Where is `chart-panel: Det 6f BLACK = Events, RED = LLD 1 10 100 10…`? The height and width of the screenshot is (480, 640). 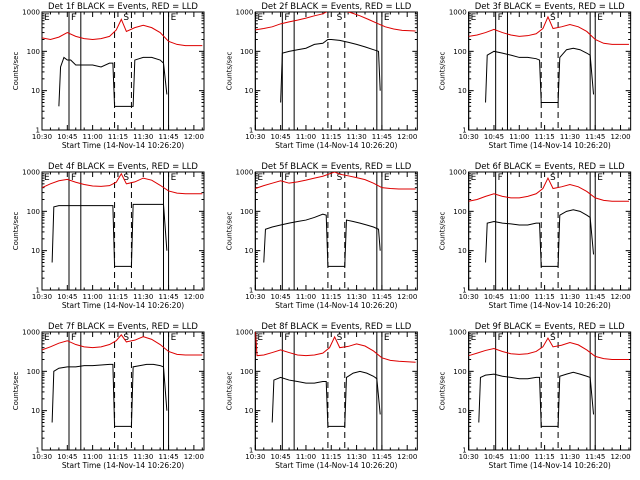
chart-panel: Det 6f BLACK = Events, RED = LLD 1 10 100 10… is located at coordinates (535, 236).